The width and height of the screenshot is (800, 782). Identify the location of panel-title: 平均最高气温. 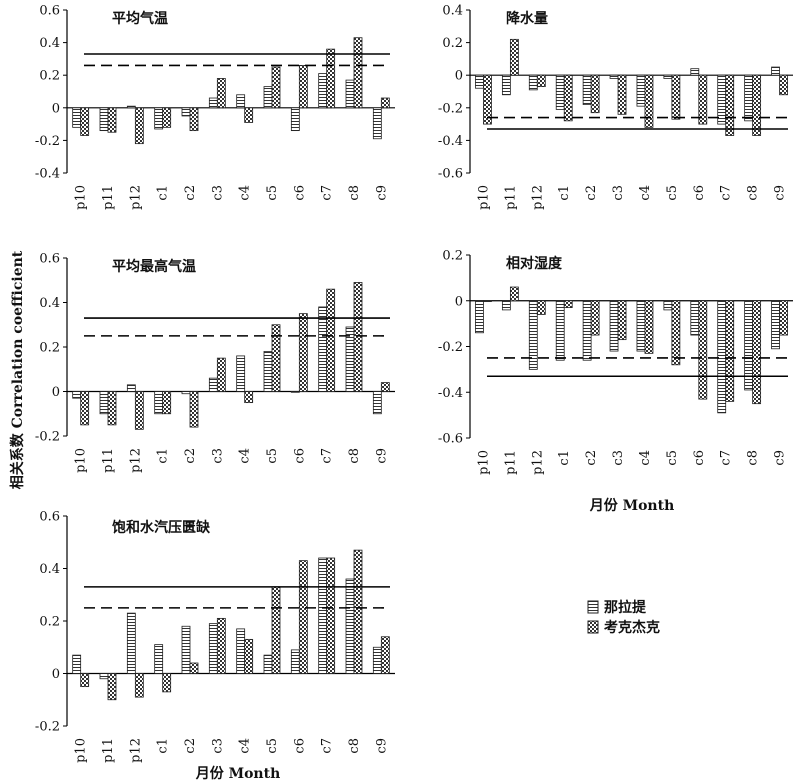
(154, 266).